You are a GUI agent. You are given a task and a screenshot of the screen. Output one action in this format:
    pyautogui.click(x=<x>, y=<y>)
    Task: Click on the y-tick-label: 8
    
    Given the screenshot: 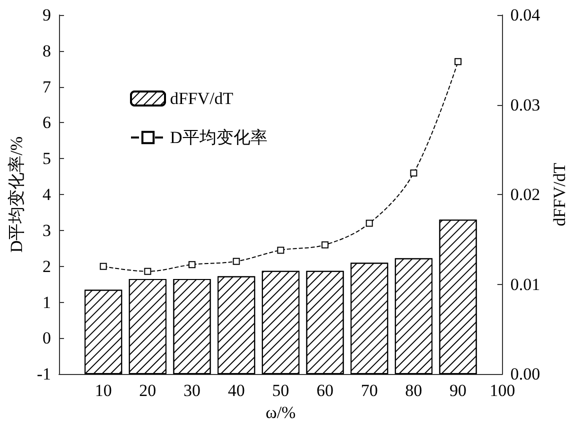 What is the action you would take?
    pyautogui.click(x=46, y=50)
    